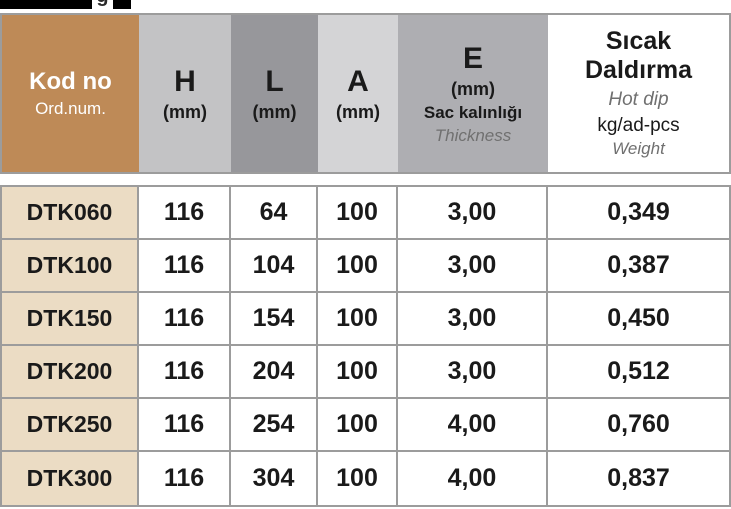  What do you see at coordinates (473, 88) in the screenshot?
I see `header-e-unit: (mm)` at bounding box center [473, 88].